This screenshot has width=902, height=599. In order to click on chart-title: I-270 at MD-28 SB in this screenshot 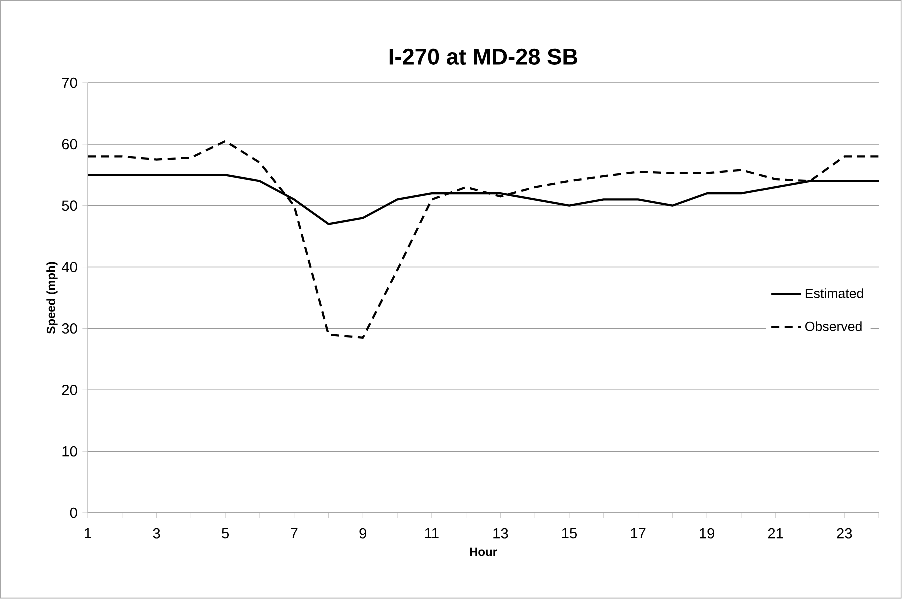, I will do `click(484, 56)`.